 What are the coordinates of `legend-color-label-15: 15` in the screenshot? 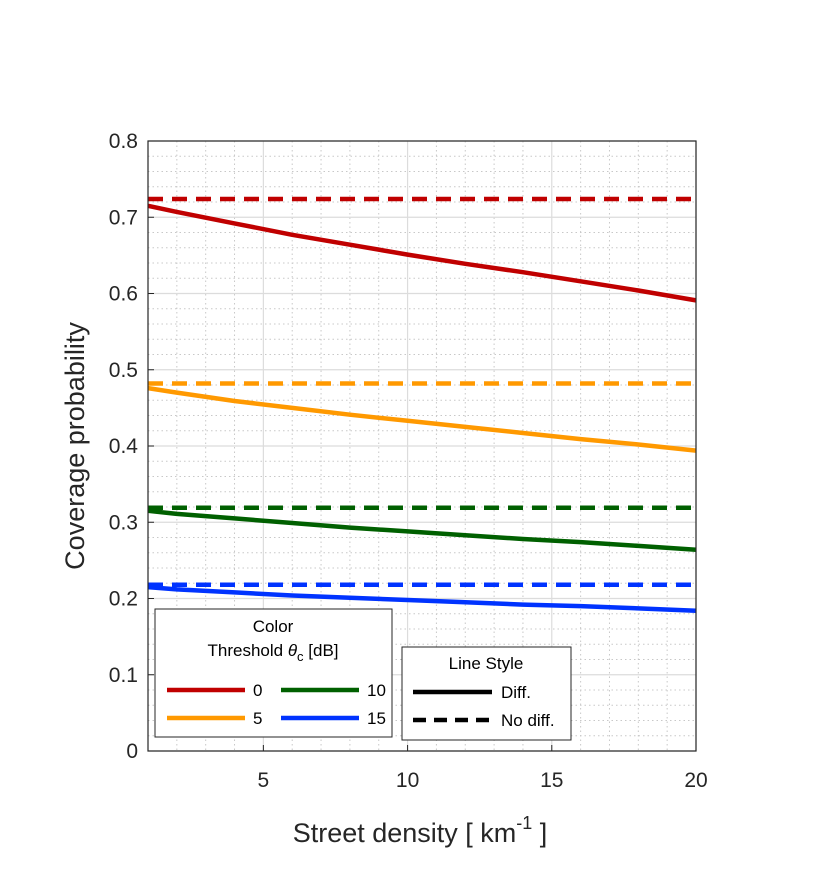 It's located at (376, 718).